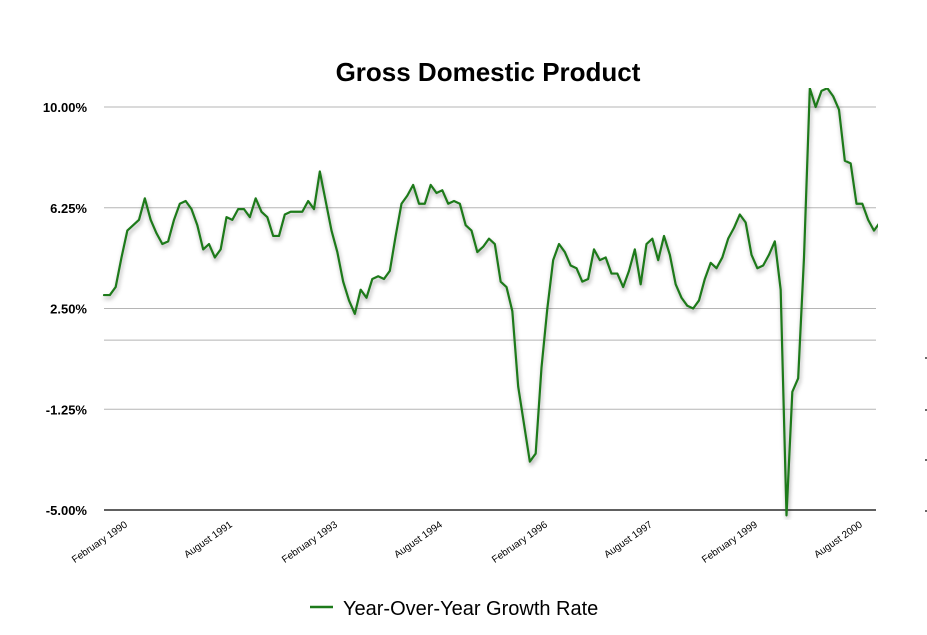  I want to click on y-tick-label-1: 6.25%, so click(68, 208).